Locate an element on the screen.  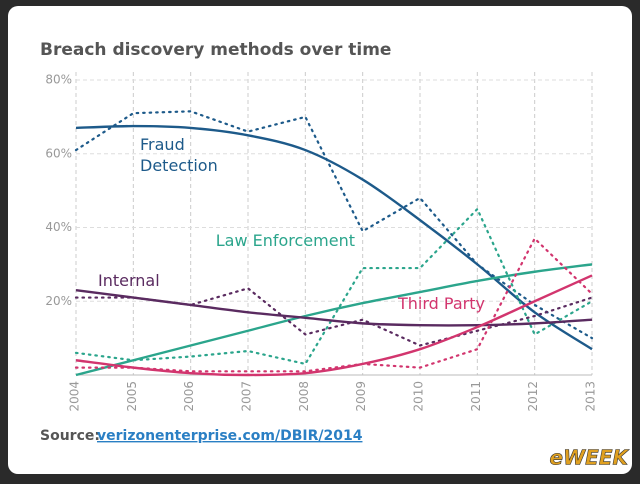
chart-title: Breach discovery methods over time is located at coordinates (215, 50).